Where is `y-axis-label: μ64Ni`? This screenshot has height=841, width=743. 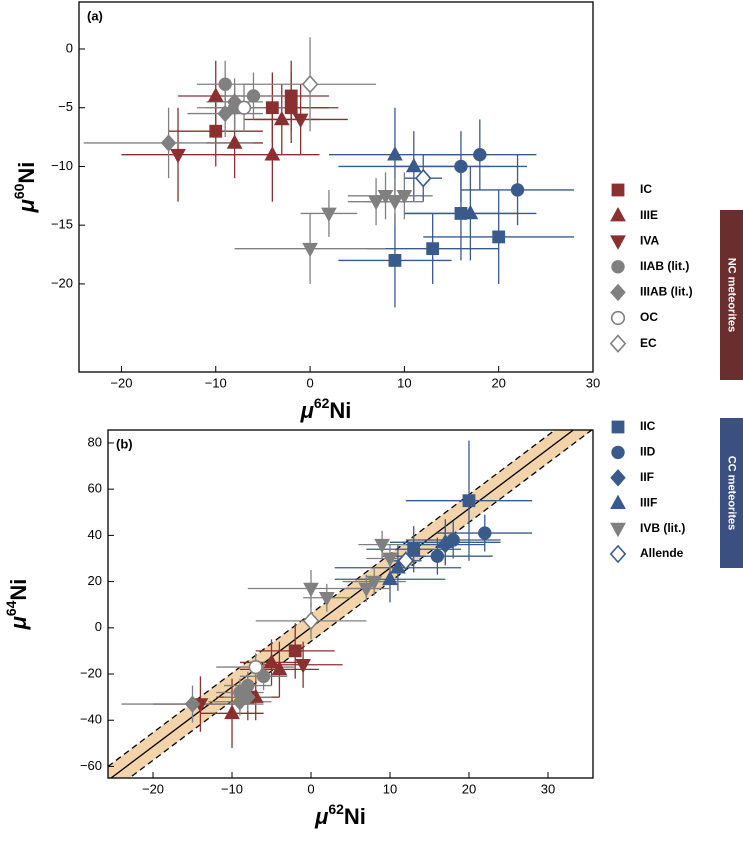
y-axis-label: μ64Ni is located at coordinates (17, 605).